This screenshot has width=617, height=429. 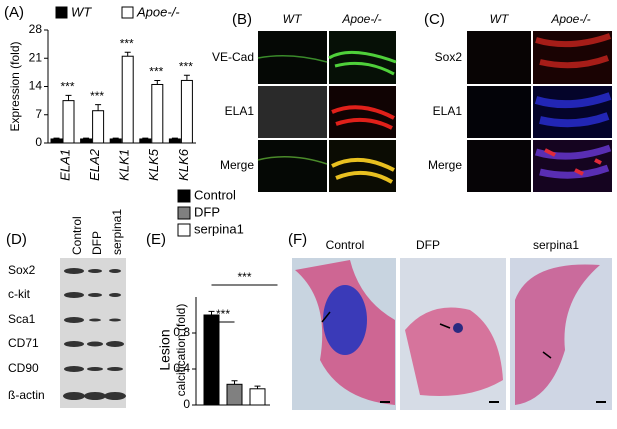 What do you see at coordinates (23, 368) in the screenshot?
I see `row-label: CD90` at bounding box center [23, 368].